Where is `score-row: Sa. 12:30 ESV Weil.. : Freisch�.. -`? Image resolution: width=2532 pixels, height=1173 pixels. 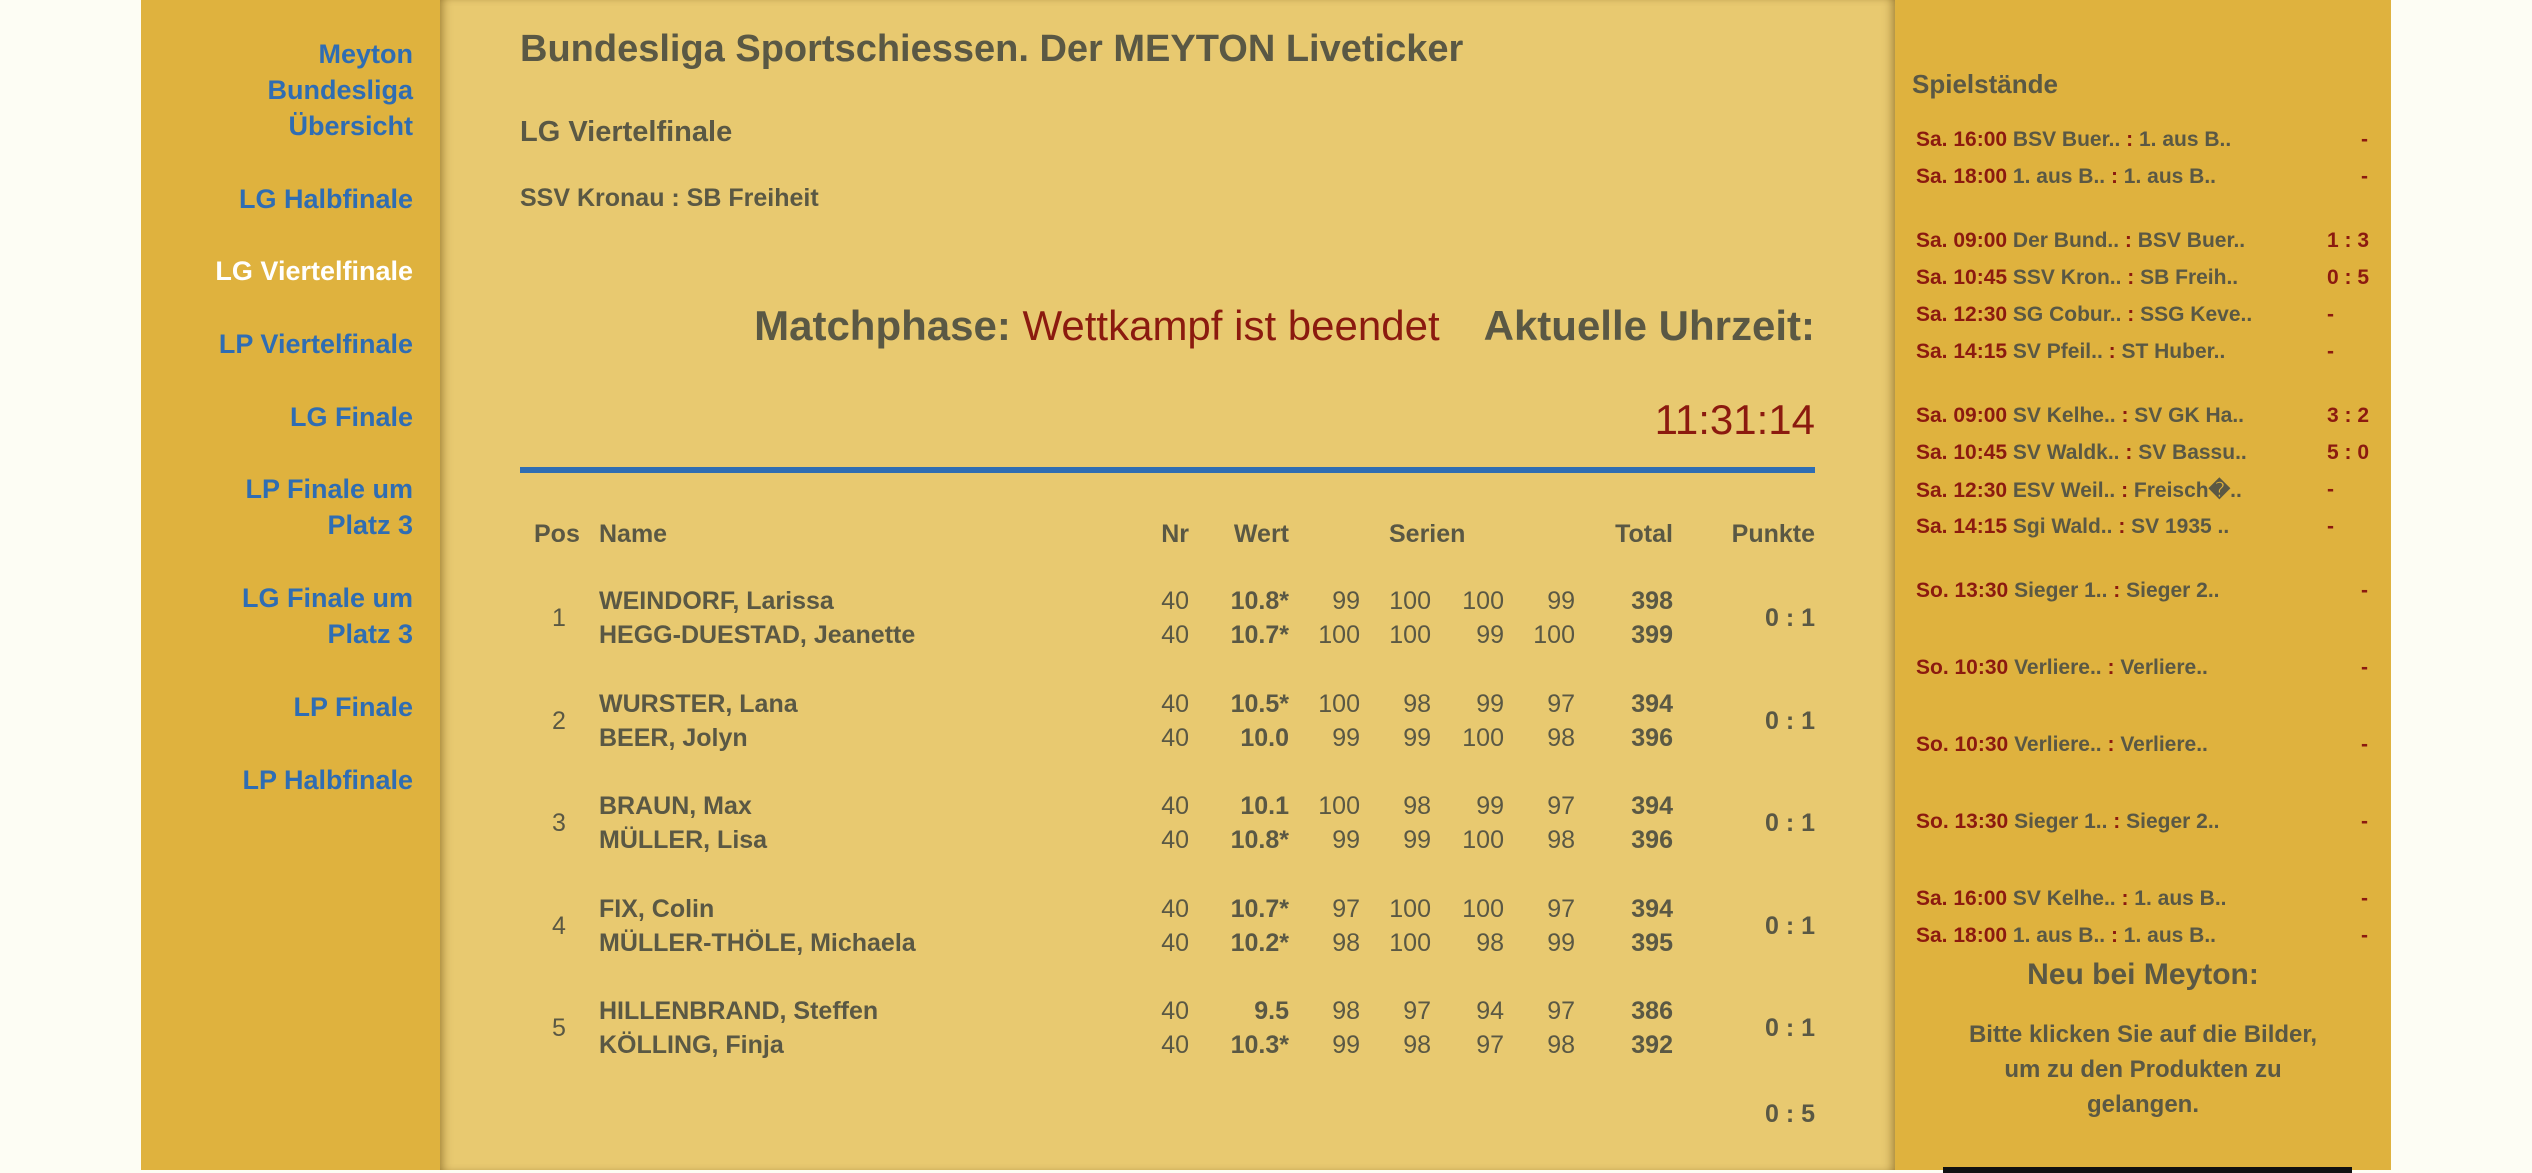 score-row: Sa. 12:30 ESV Weil.. : Freisch�.. - is located at coordinates (2146, 490).